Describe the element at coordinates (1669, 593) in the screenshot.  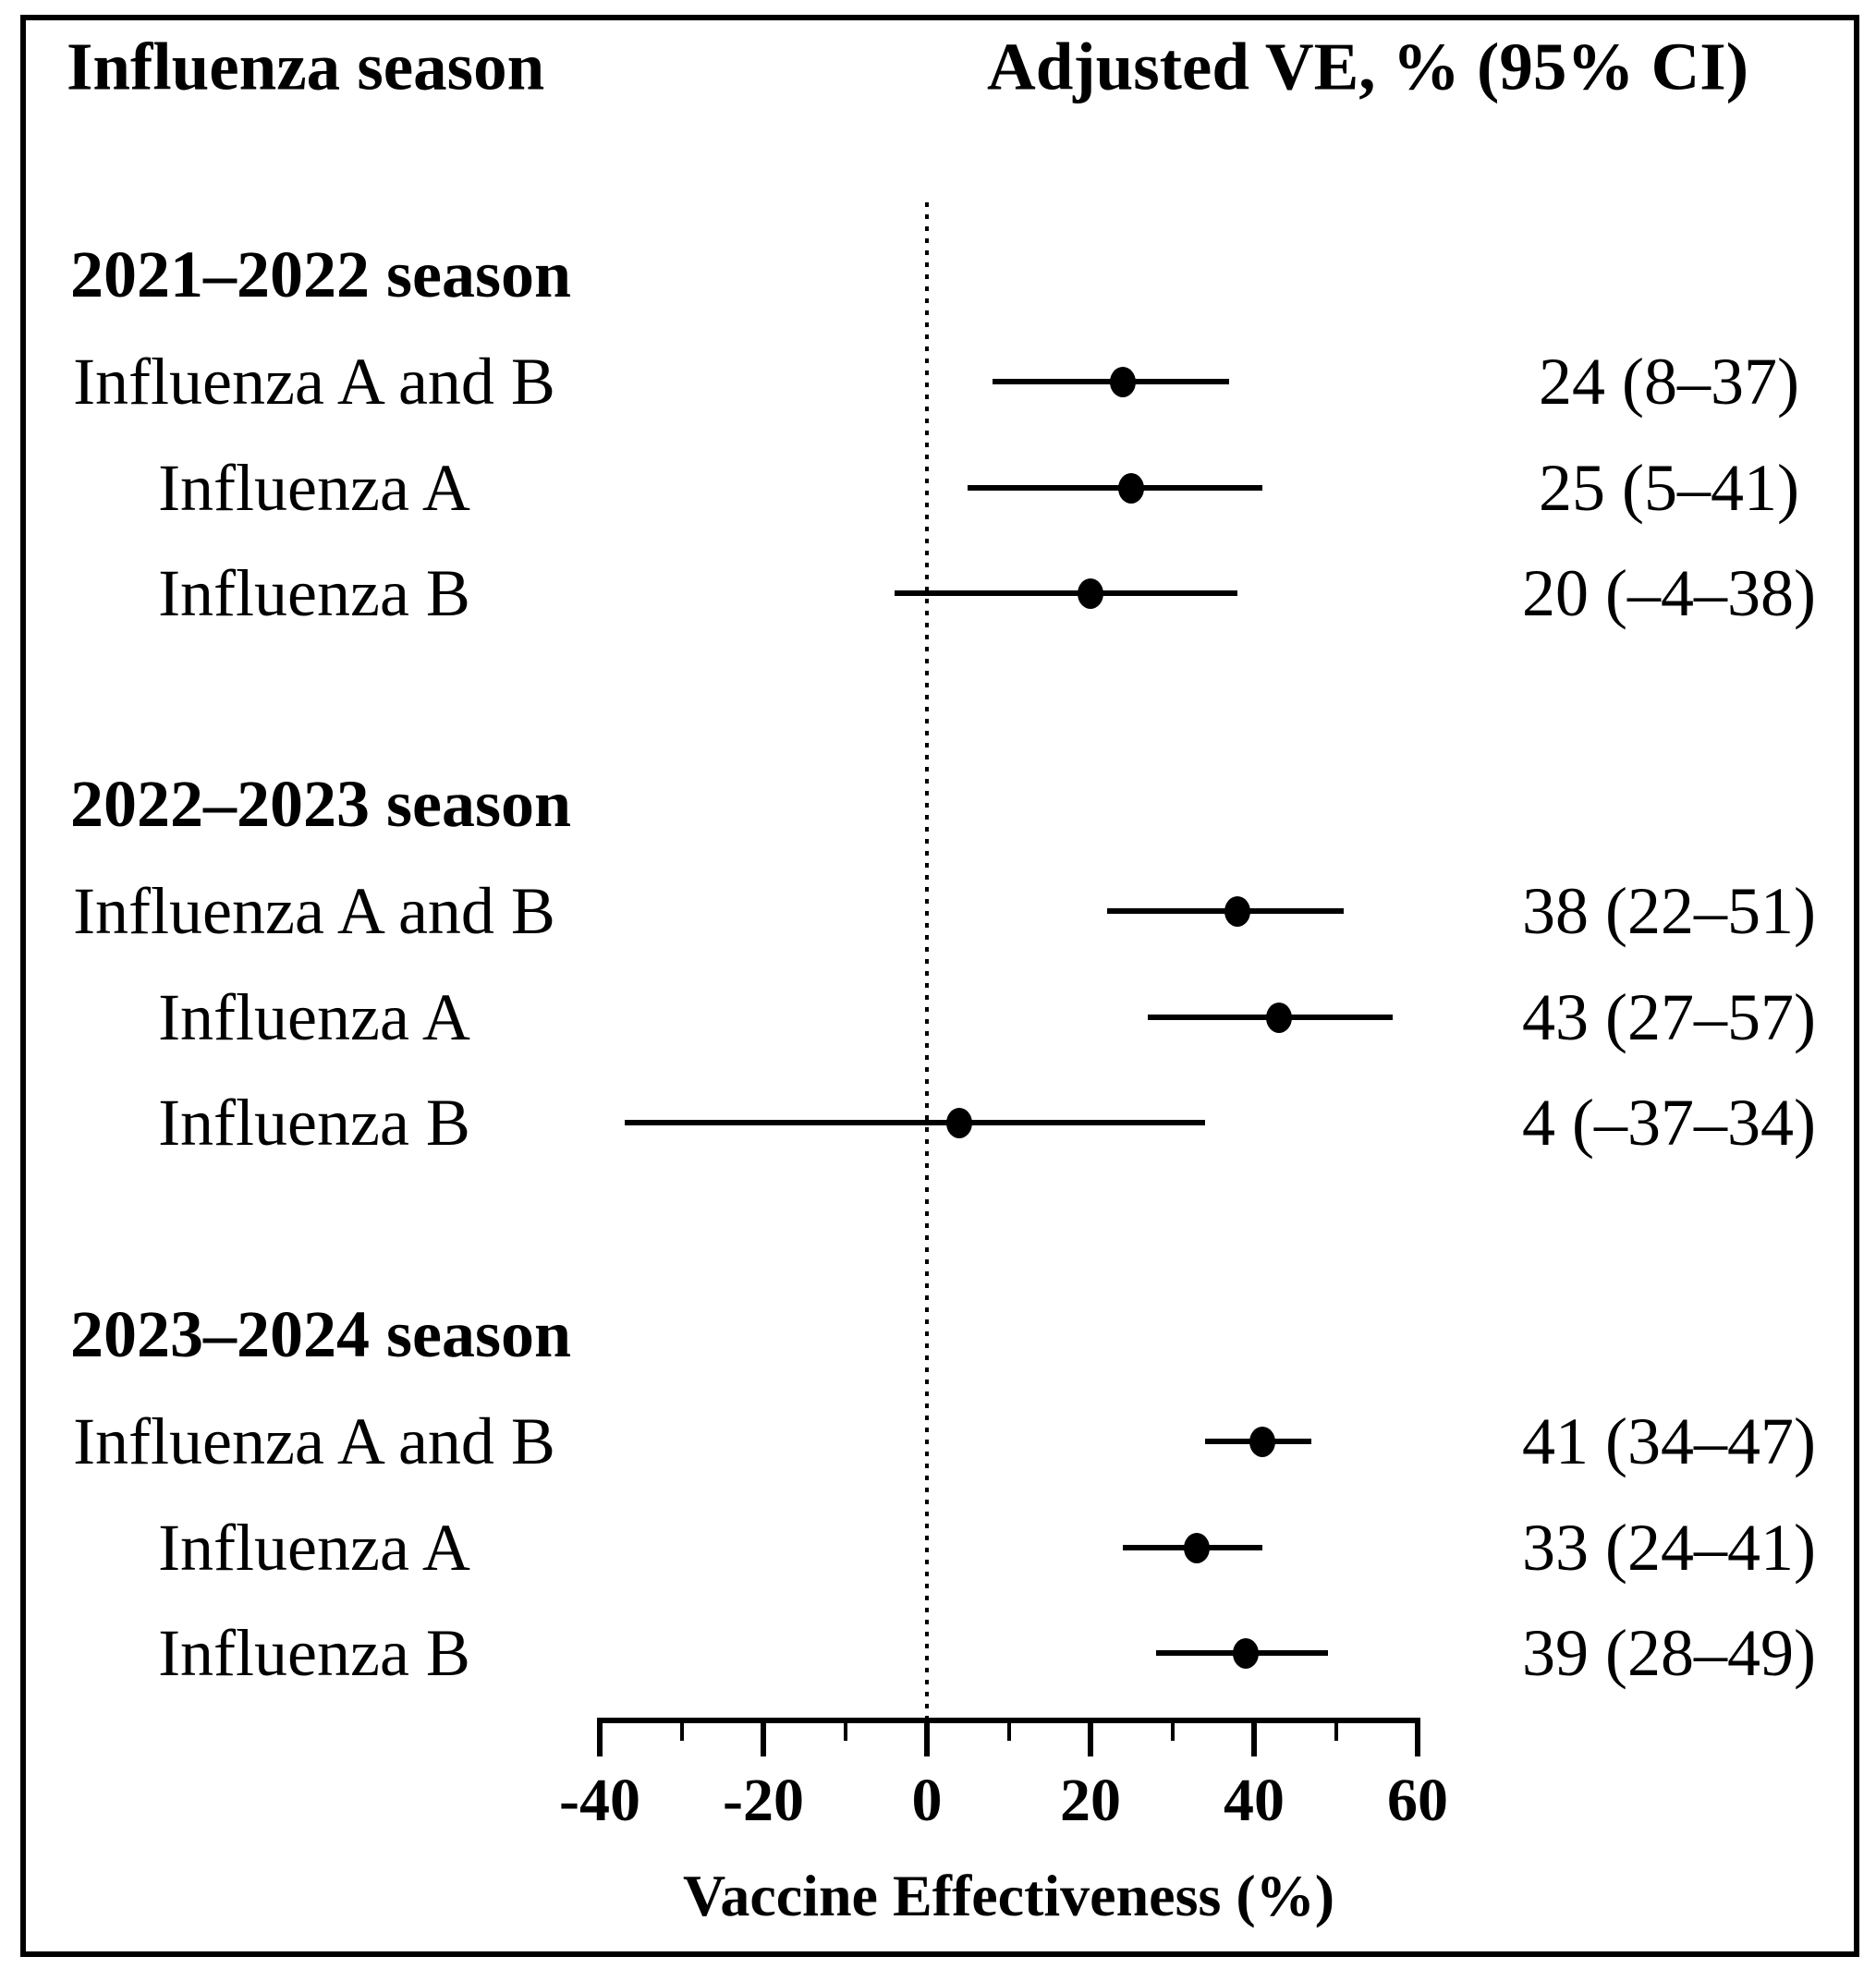
I see `value-label: 20 (–4–38)` at that location.